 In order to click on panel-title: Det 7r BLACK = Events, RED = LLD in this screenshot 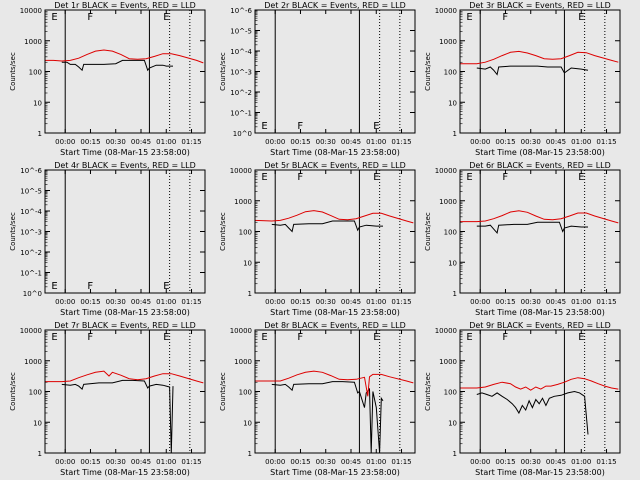, I will do `click(125, 325)`.